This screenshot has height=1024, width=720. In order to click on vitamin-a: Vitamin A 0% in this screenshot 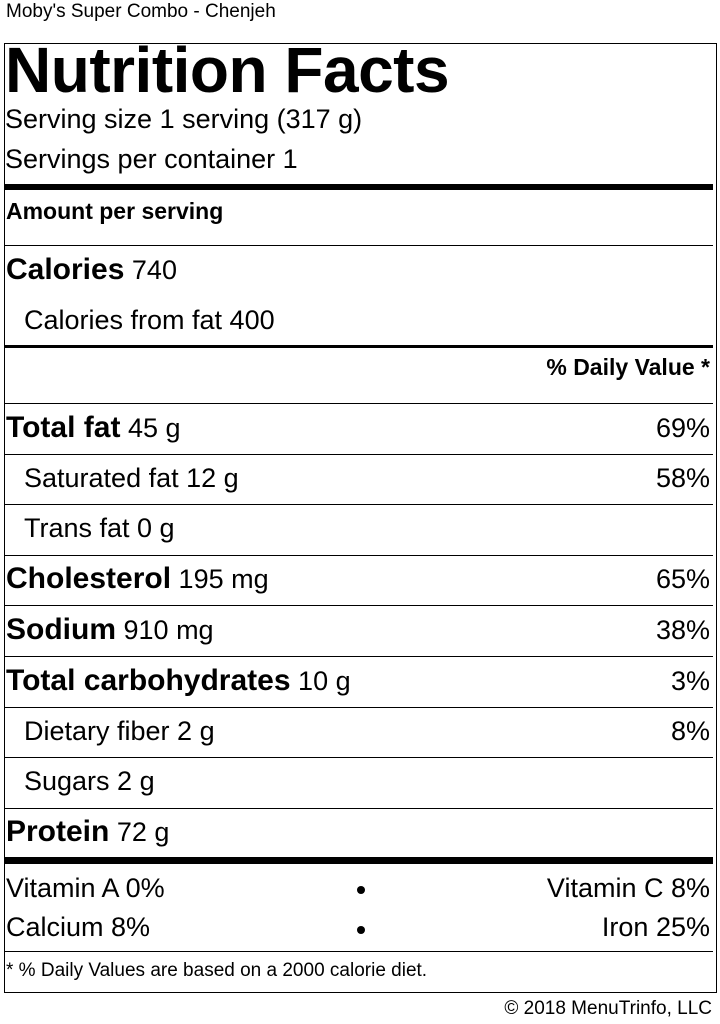, I will do `click(85, 888)`.